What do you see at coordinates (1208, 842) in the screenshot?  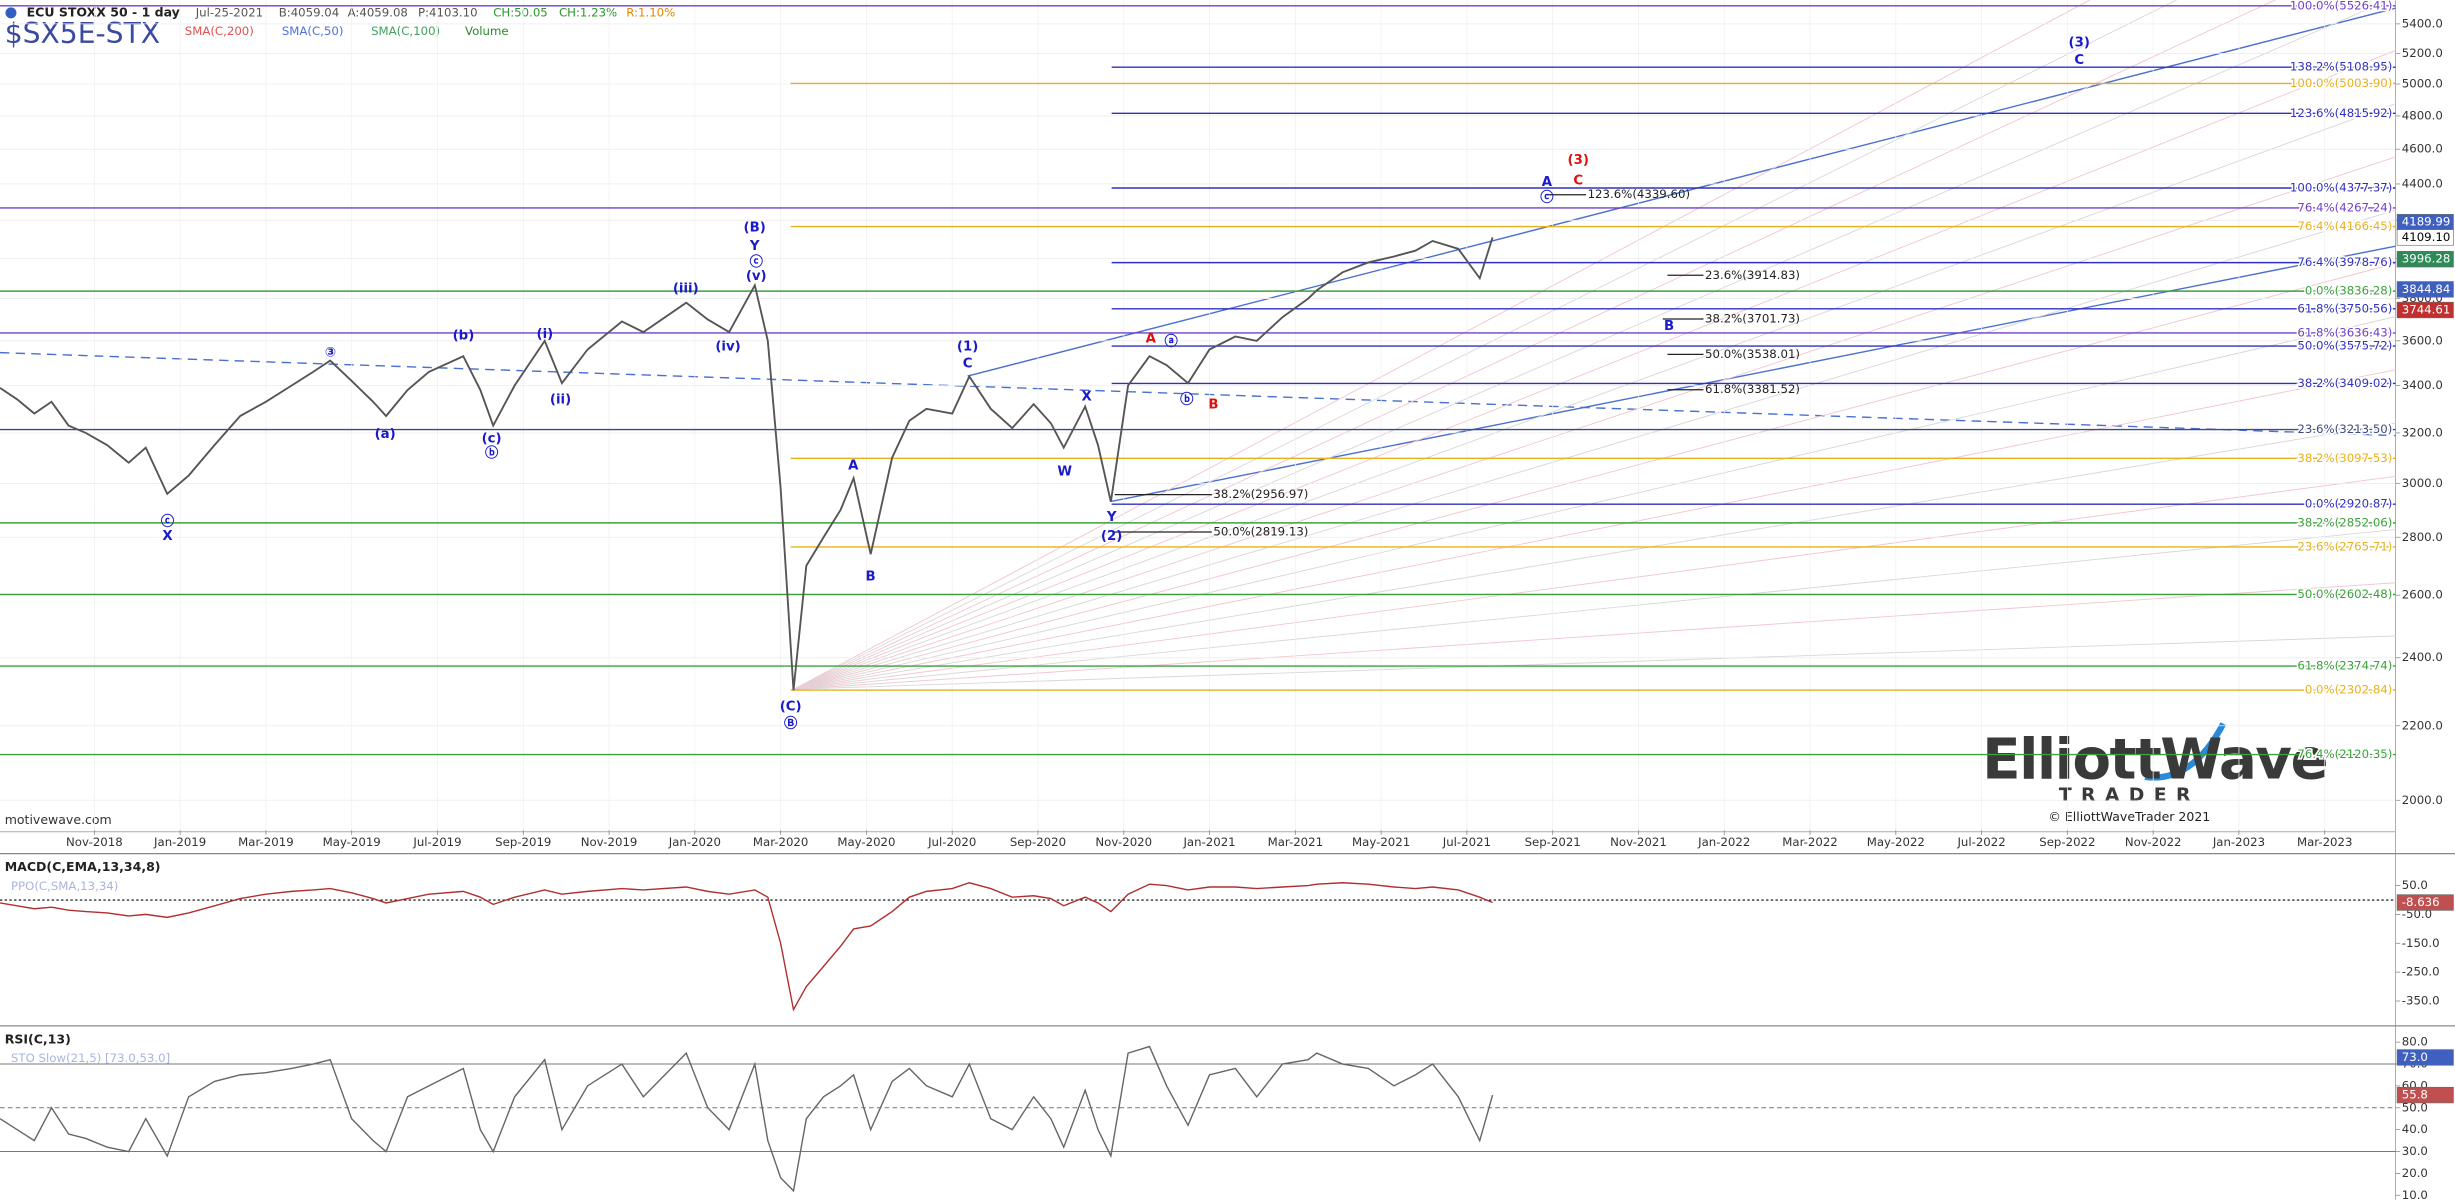 I see `x-tick-label: Jan-2021` at bounding box center [1208, 842].